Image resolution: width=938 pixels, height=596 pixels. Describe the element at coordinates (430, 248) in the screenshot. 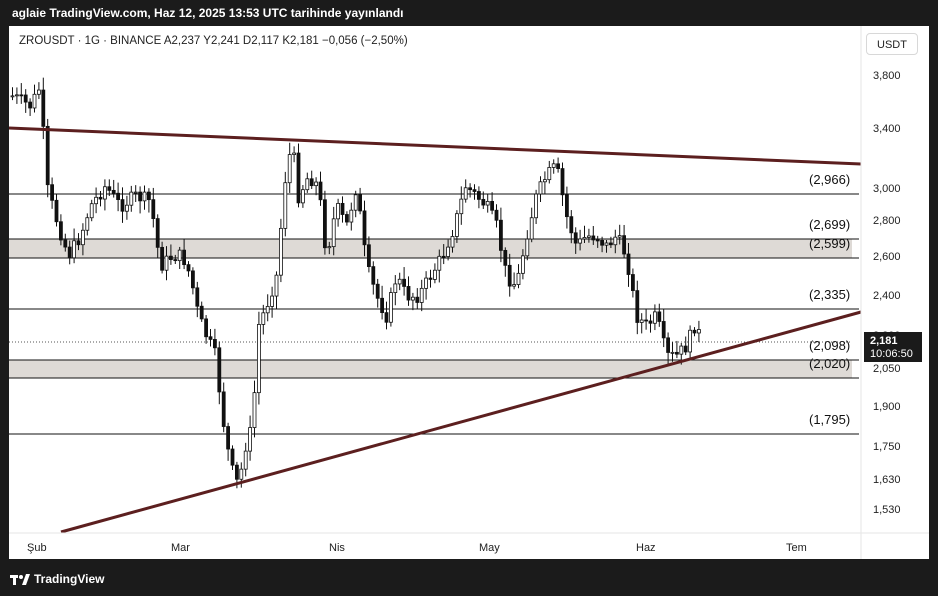

I see `resistance-zone` at that location.